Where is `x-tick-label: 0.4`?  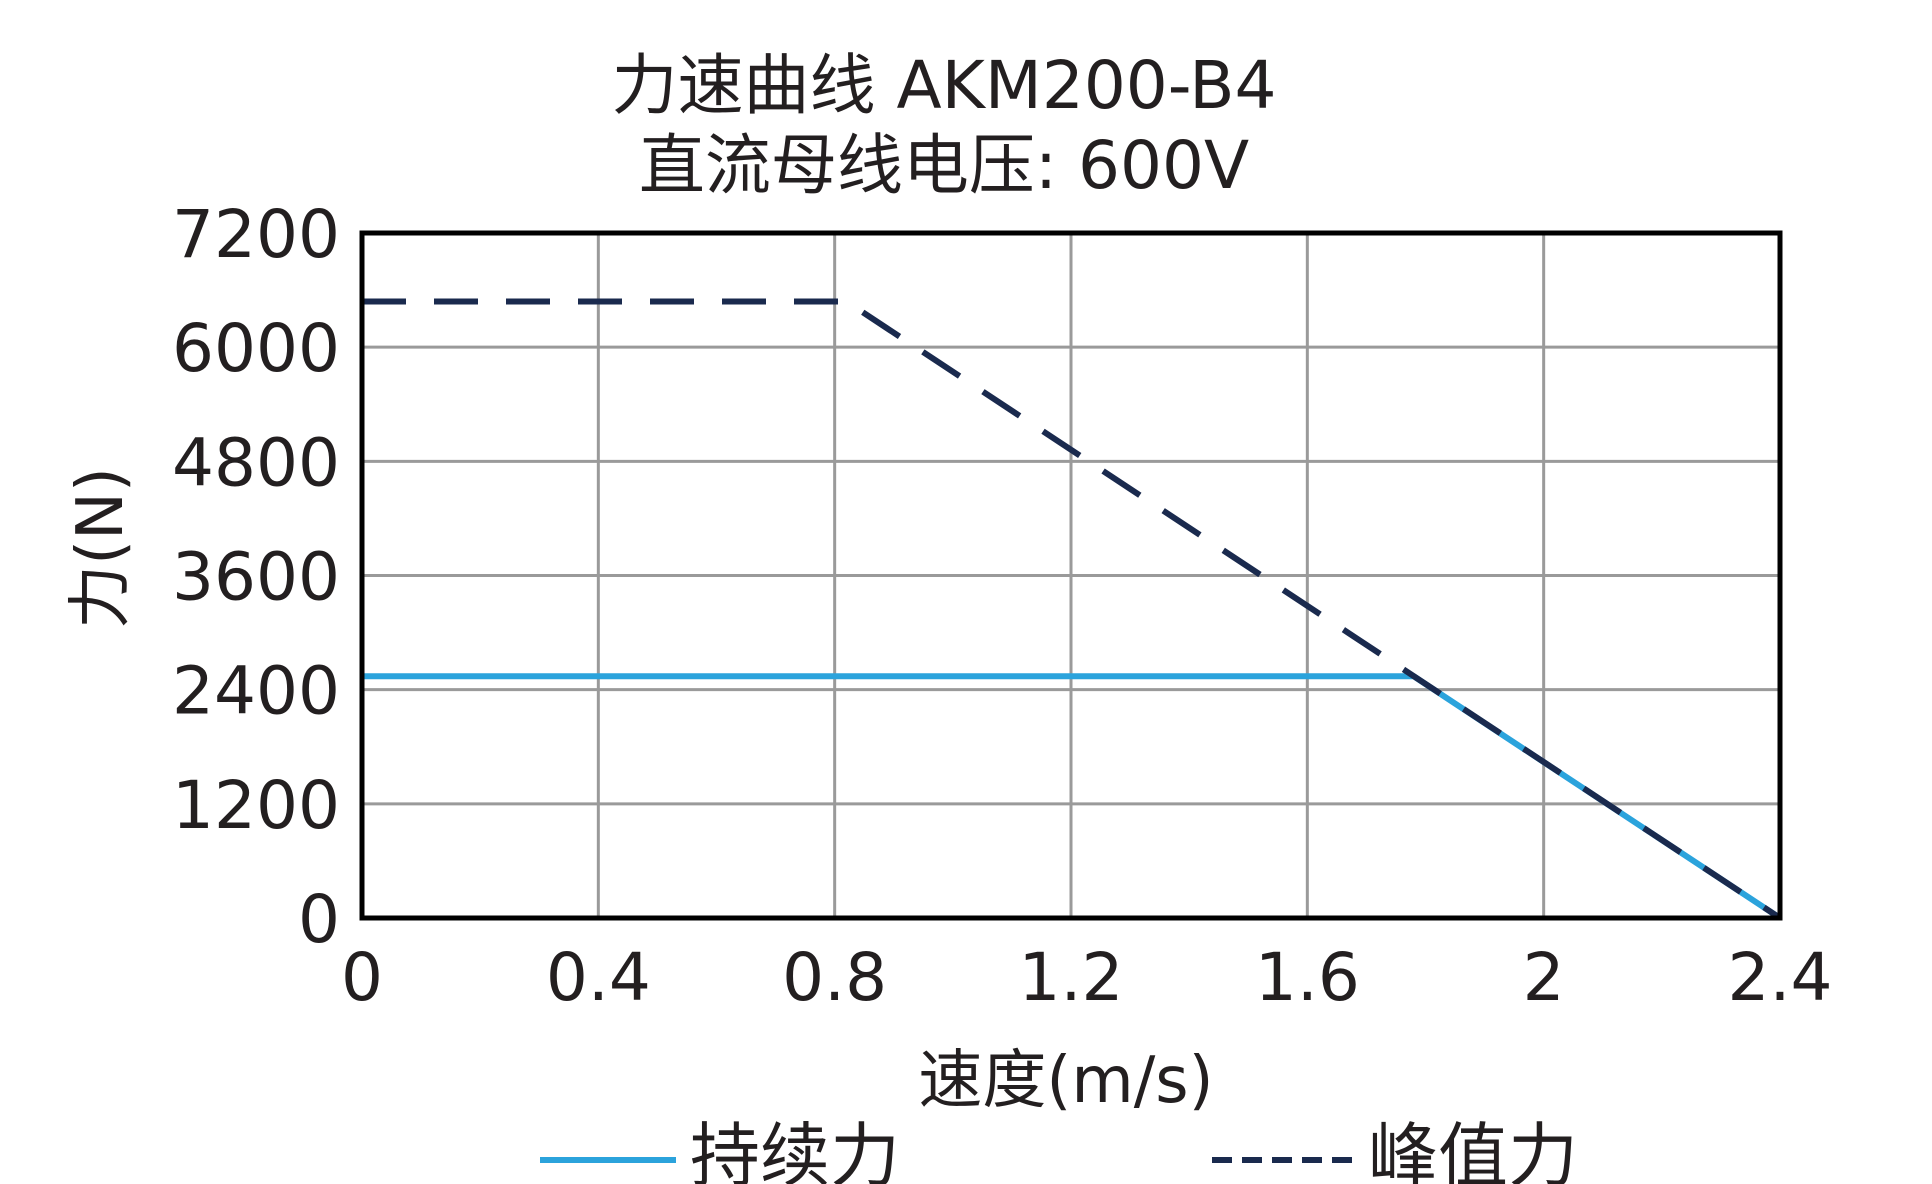
x-tick-label: 0.4 is located at coordinates (598, 977).